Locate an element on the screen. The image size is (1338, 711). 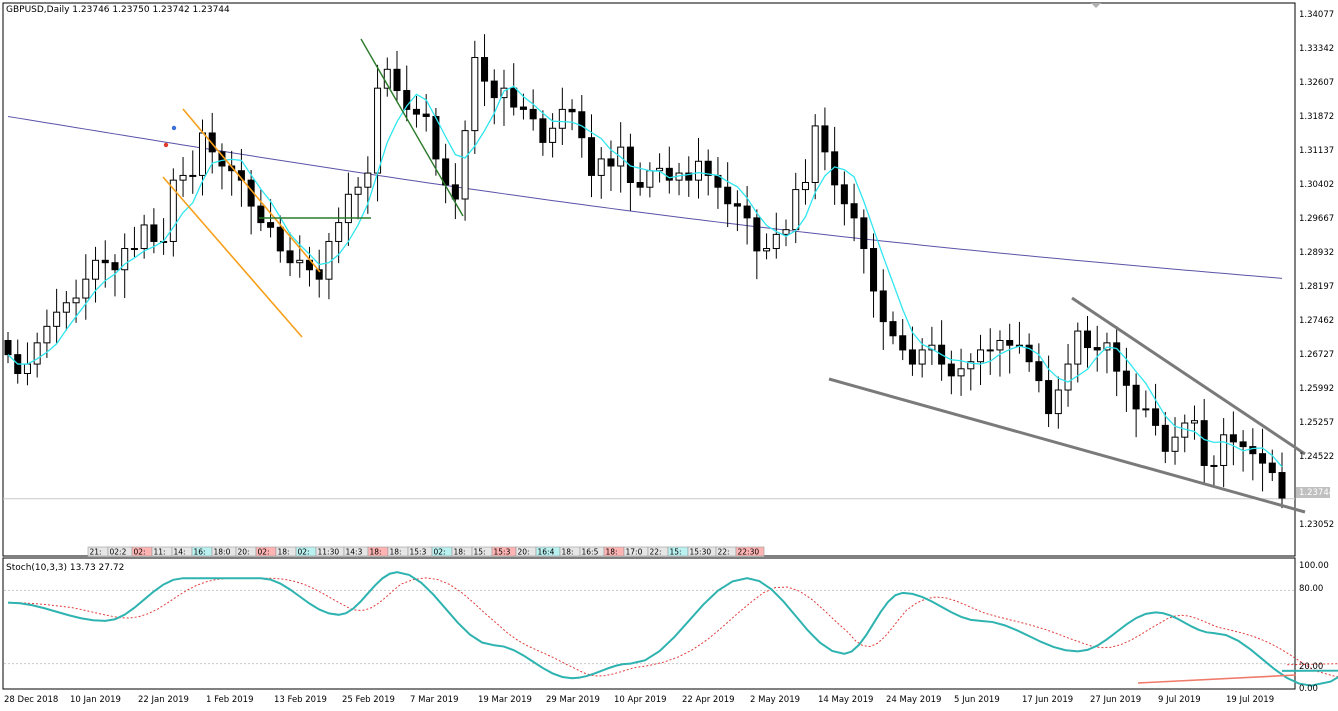
current-price-marker is located at coordinates (1313, 492).